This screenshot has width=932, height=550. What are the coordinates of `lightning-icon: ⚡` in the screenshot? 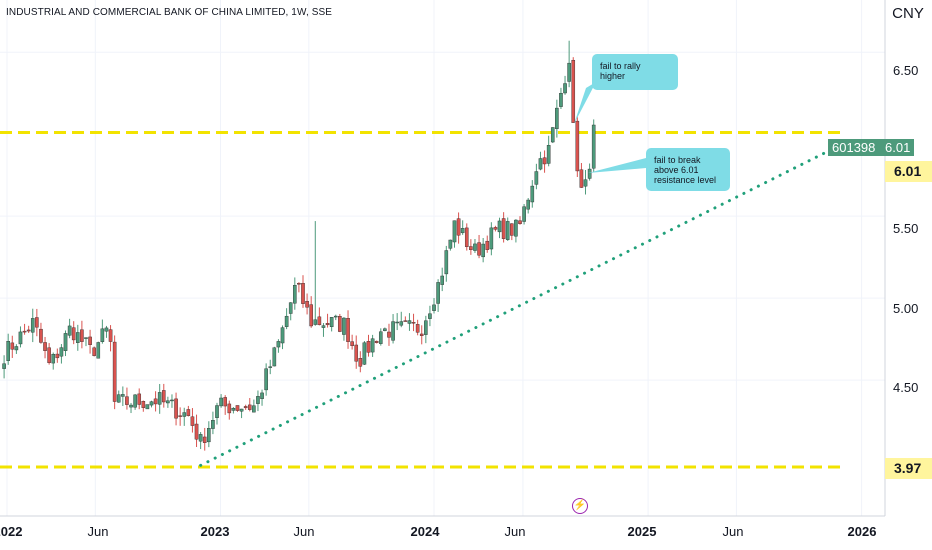 It's located at (580, 506).